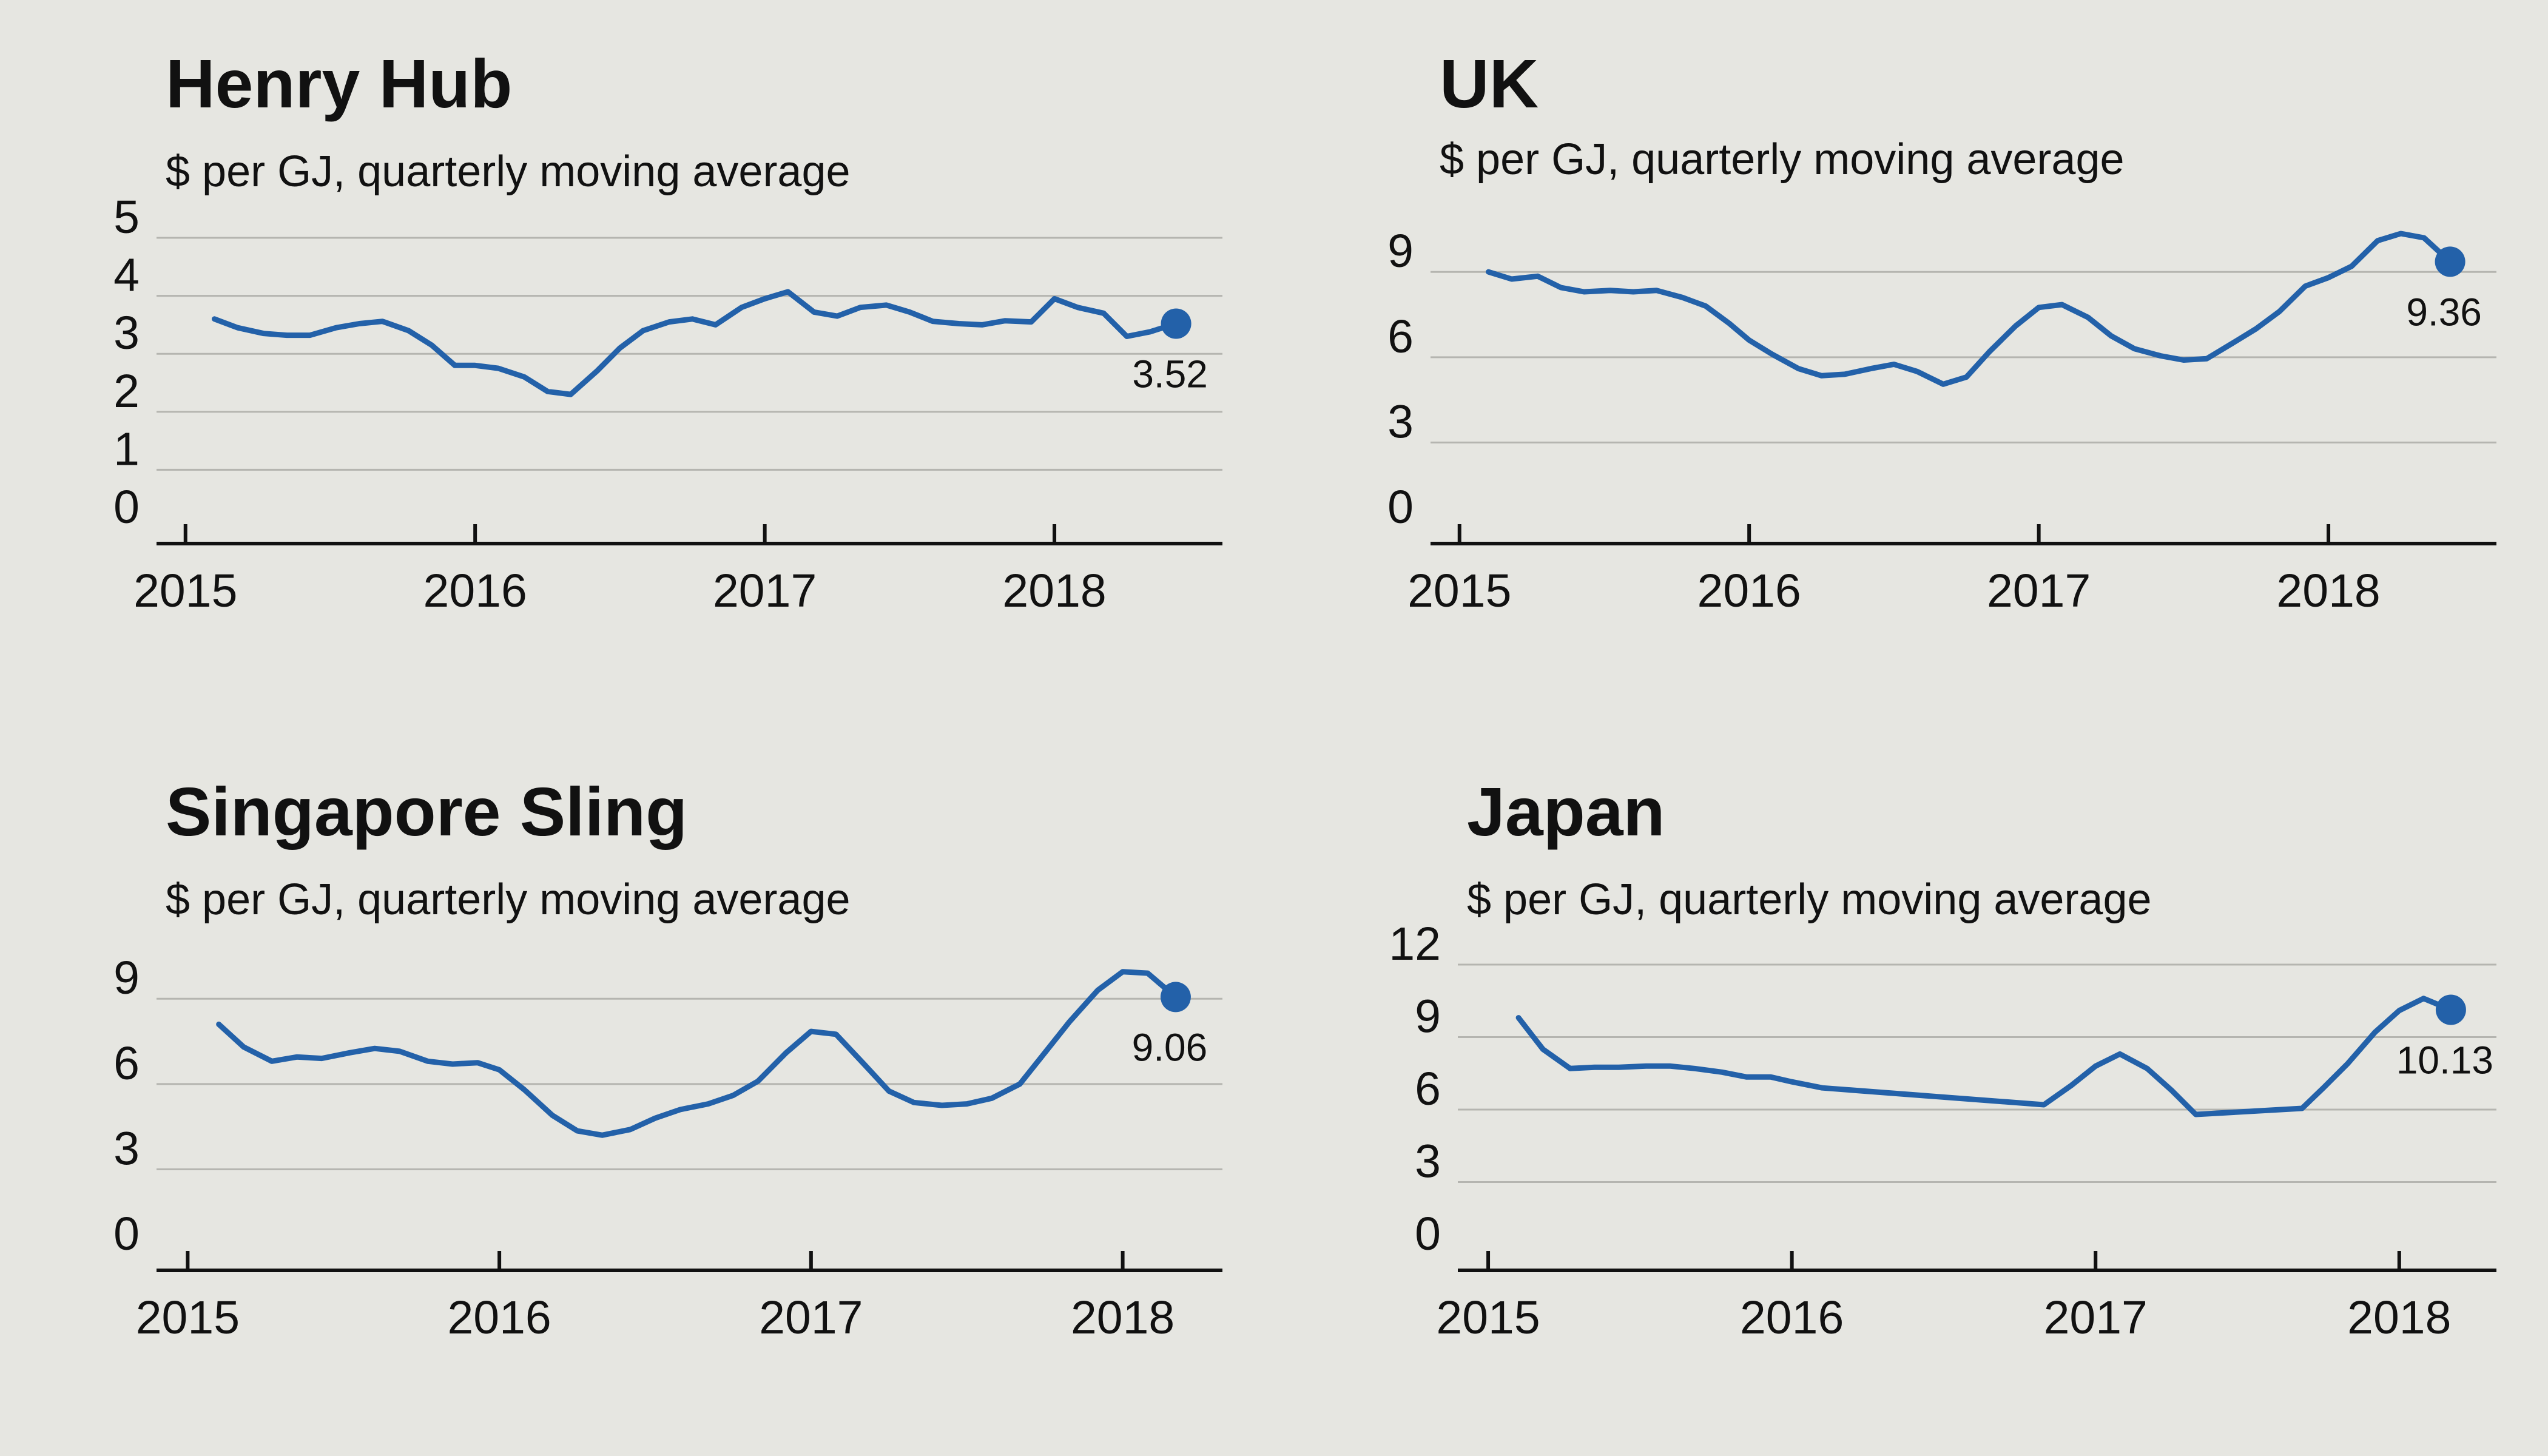 The height and width of the screenshot is (1456, 2548). I want to click on end-value-label: 9.36, so click(2444, 312).